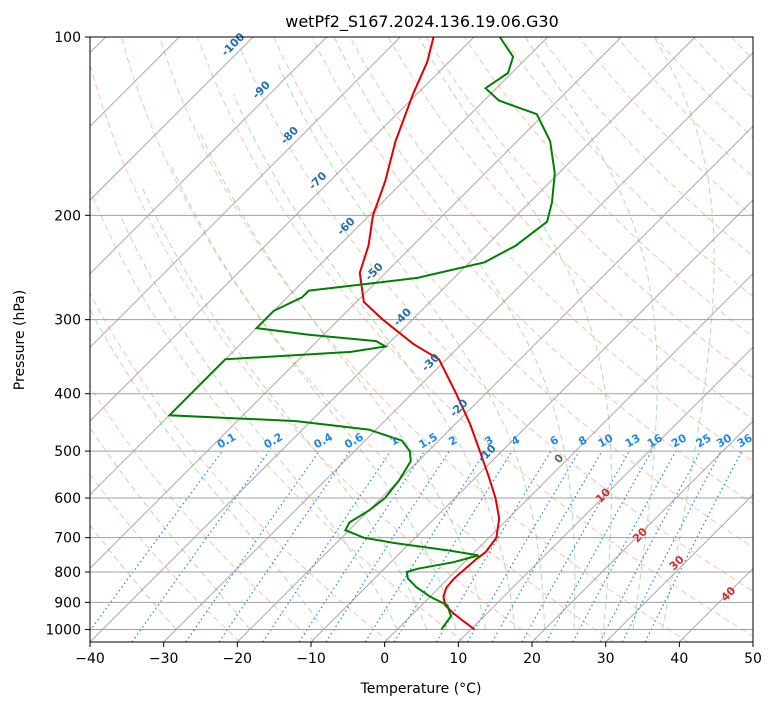  What do you see at coordinates (655, 440) in the screenshot?
I see `mixing-ratio-label: 16` at bounding box center [655, 440].